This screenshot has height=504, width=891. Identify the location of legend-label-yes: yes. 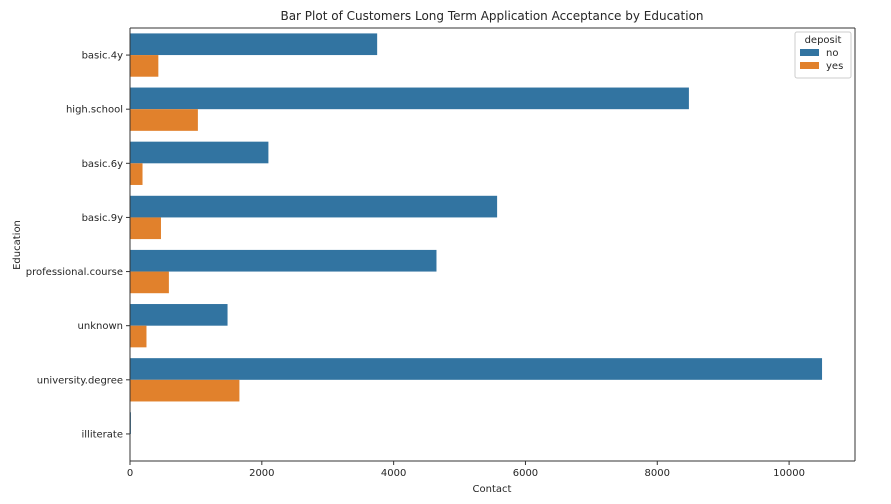
(834, 66).